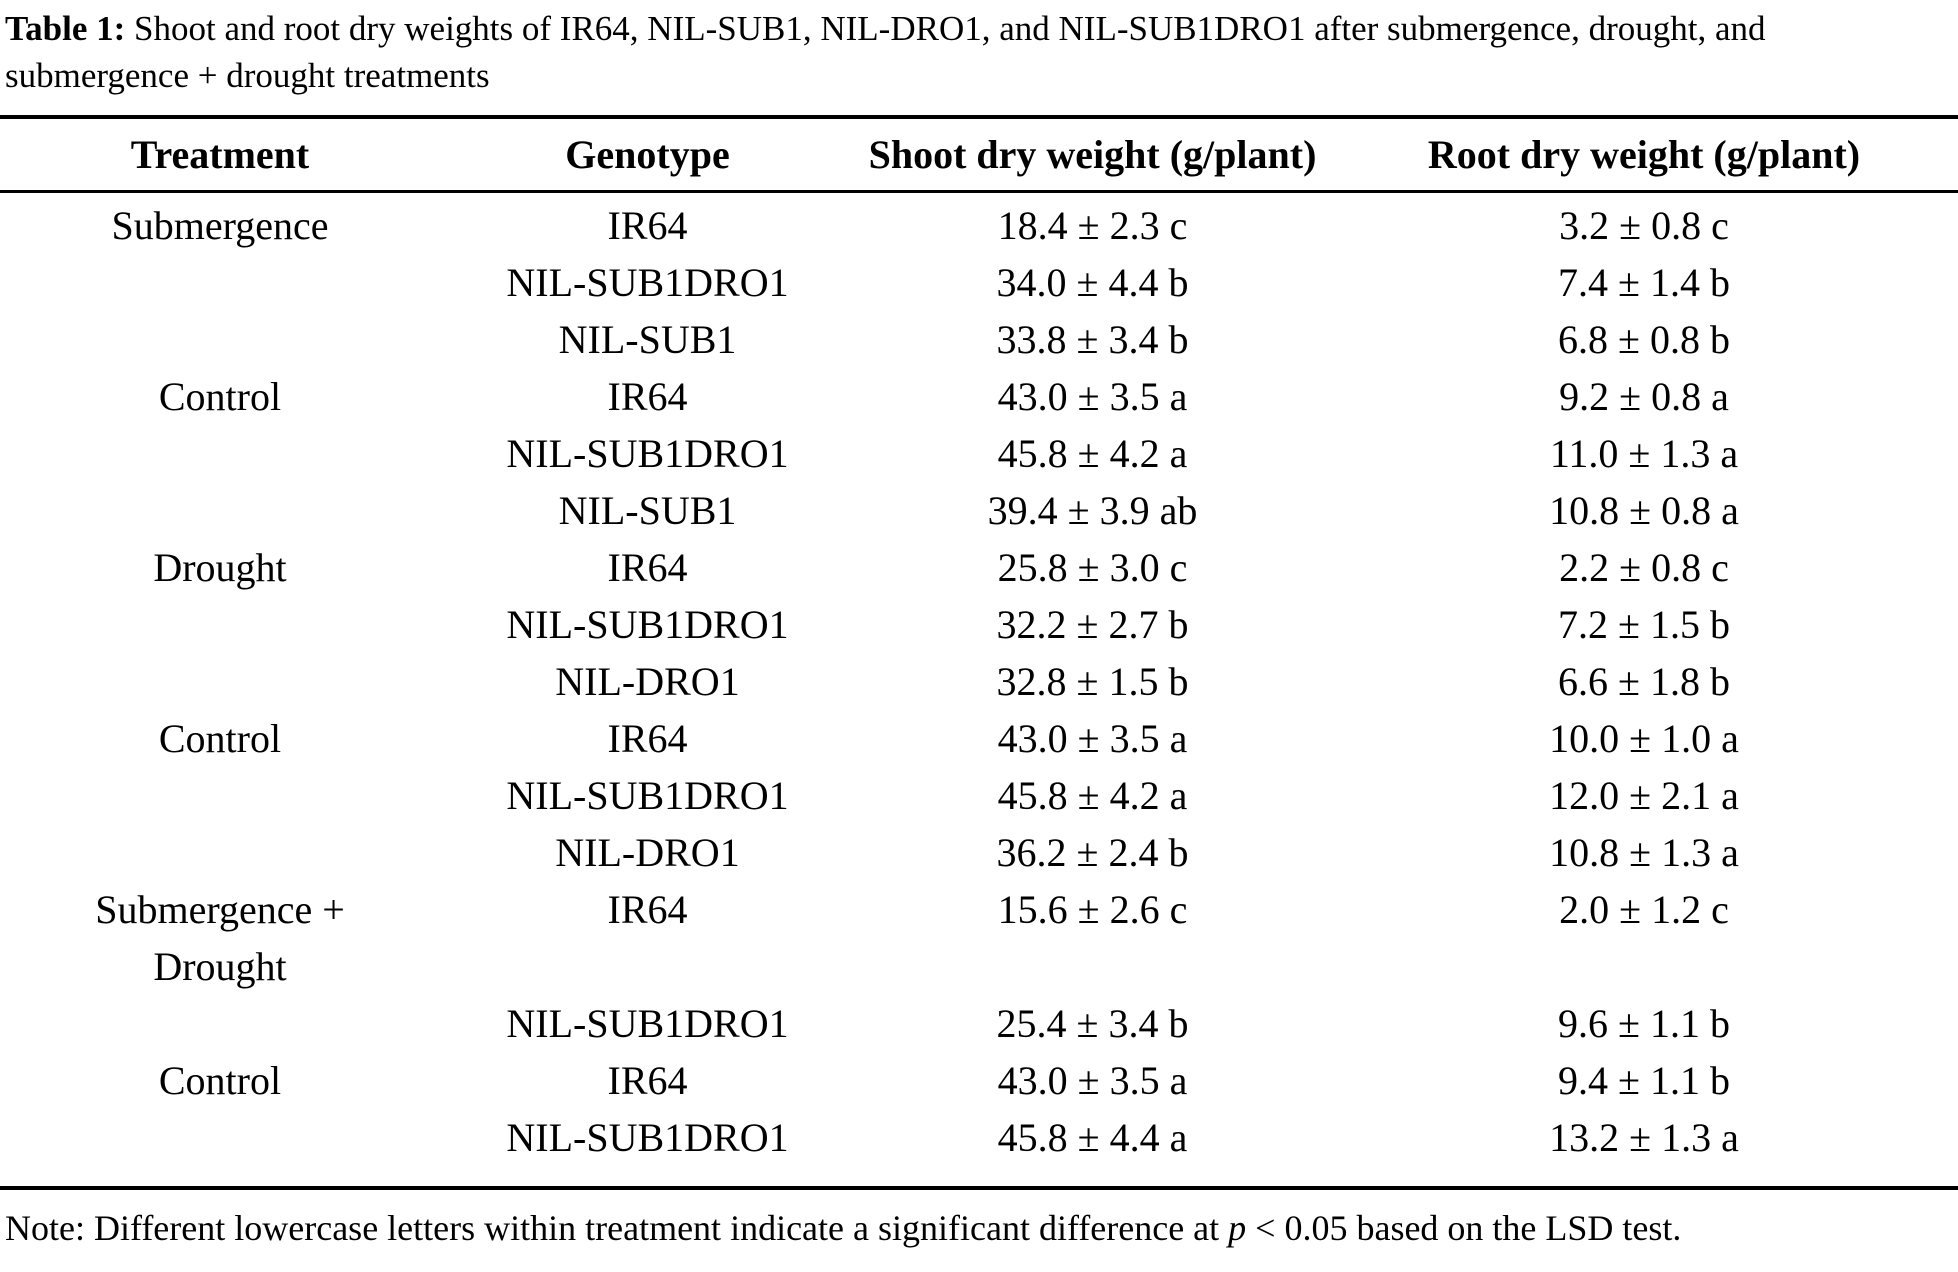 This screenshot has height=1272, width=1958. I want to click on table-row: NIL-SUB1DRO1 34.0 ± 4.4 b 7.4 ± 1.4 b, so click(979, 282).